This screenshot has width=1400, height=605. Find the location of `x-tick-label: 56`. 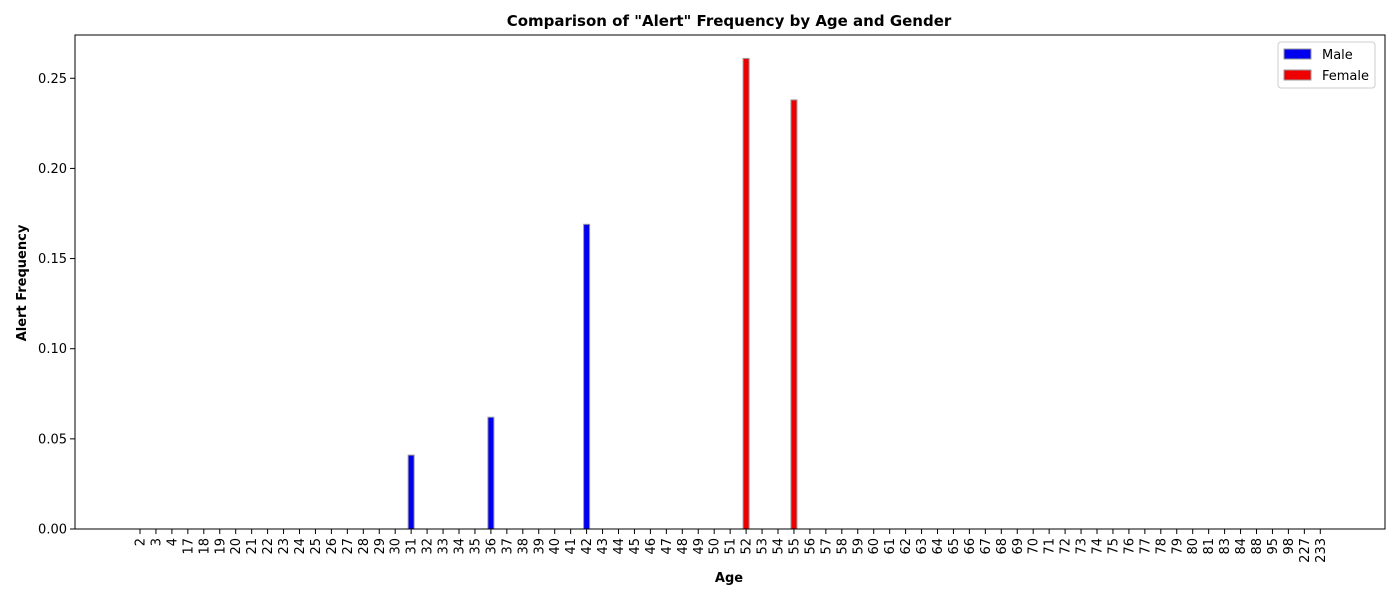

x-tick-label: 56 is located at coordinates (810, 546).